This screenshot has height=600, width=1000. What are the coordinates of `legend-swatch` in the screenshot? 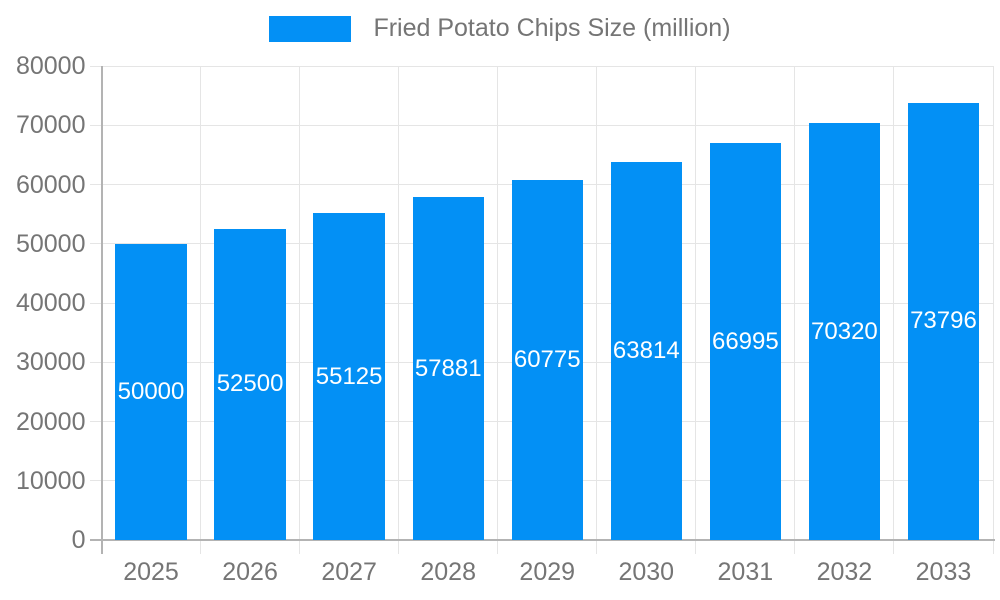 It's located at (310, 28).